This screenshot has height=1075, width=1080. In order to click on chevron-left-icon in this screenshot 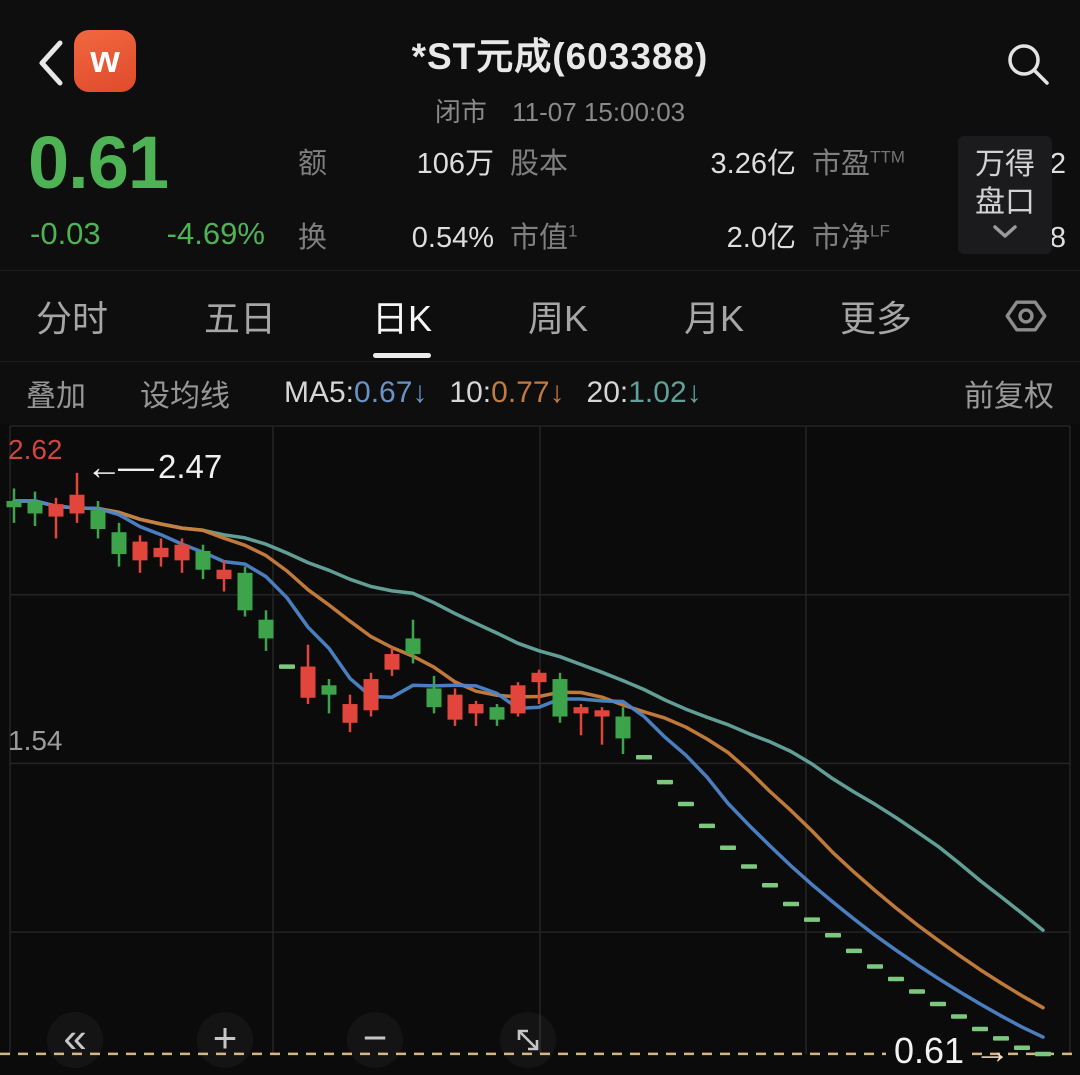, I will do `click(51, 63)`.